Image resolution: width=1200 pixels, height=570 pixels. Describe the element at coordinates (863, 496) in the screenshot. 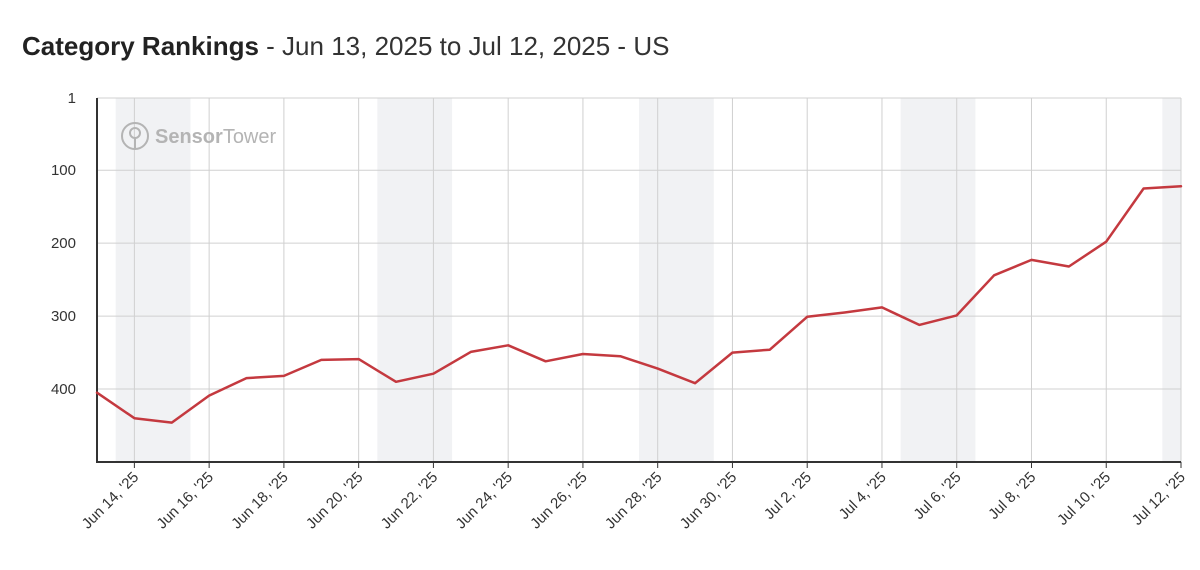

I see `x-tick-label: Jul 4, '25` at that location.